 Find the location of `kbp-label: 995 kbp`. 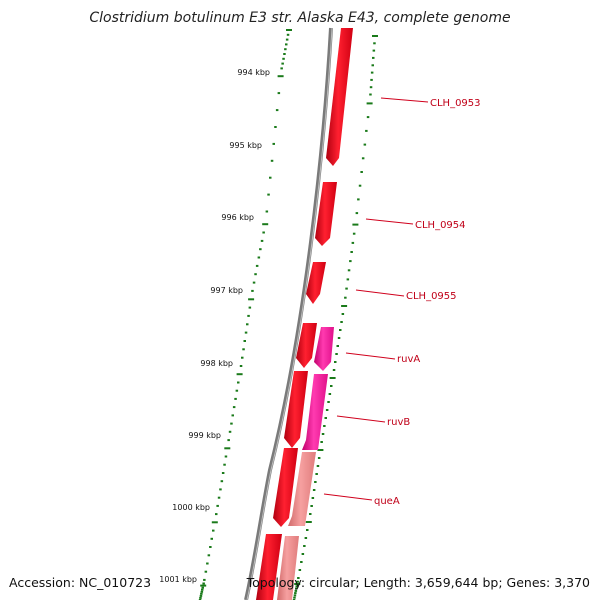

kbp-label: 995 kbp is located at coordinates (245, 145).